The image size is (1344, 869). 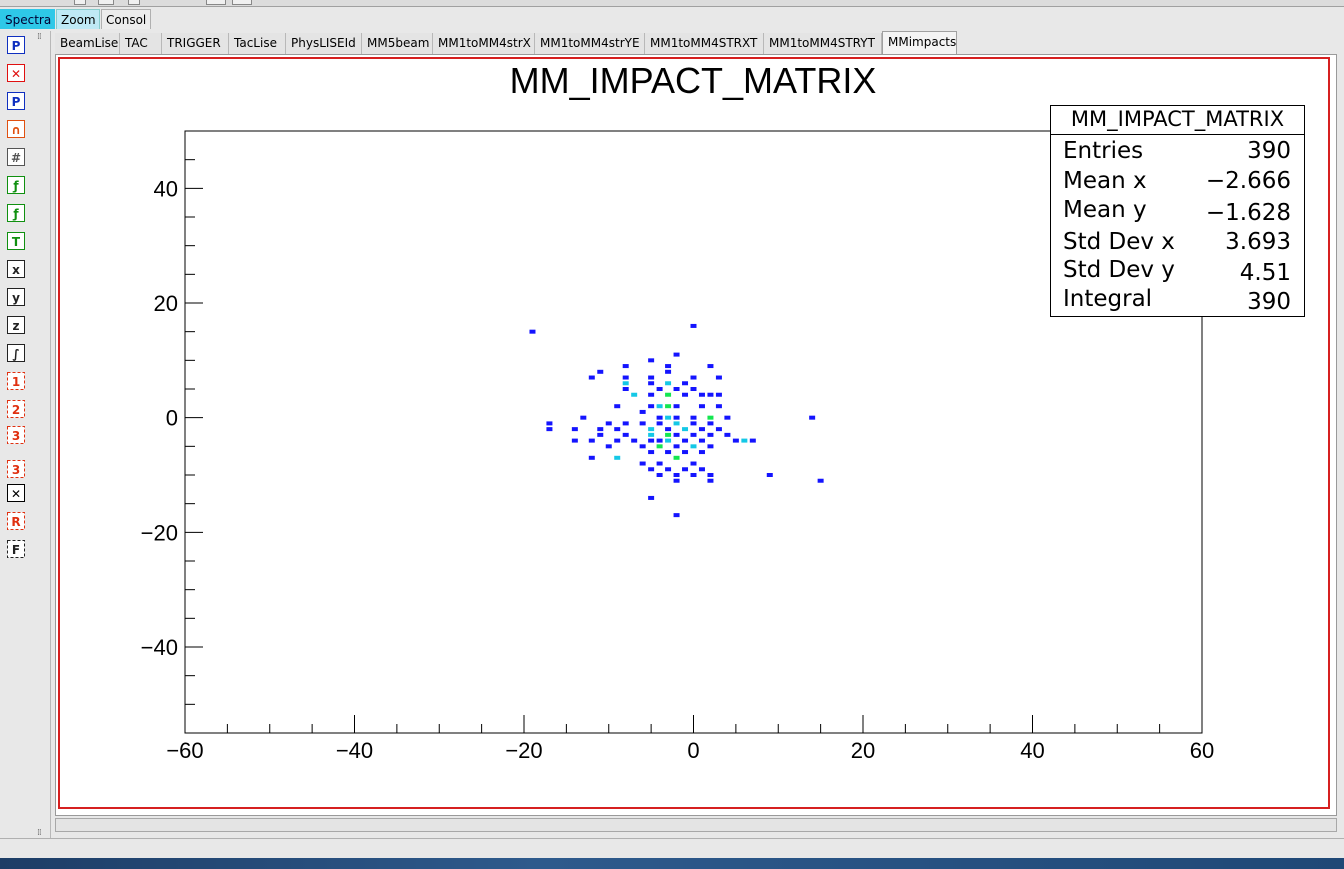 I want to click on log-y-icon: y, so click(x=16, y=297).